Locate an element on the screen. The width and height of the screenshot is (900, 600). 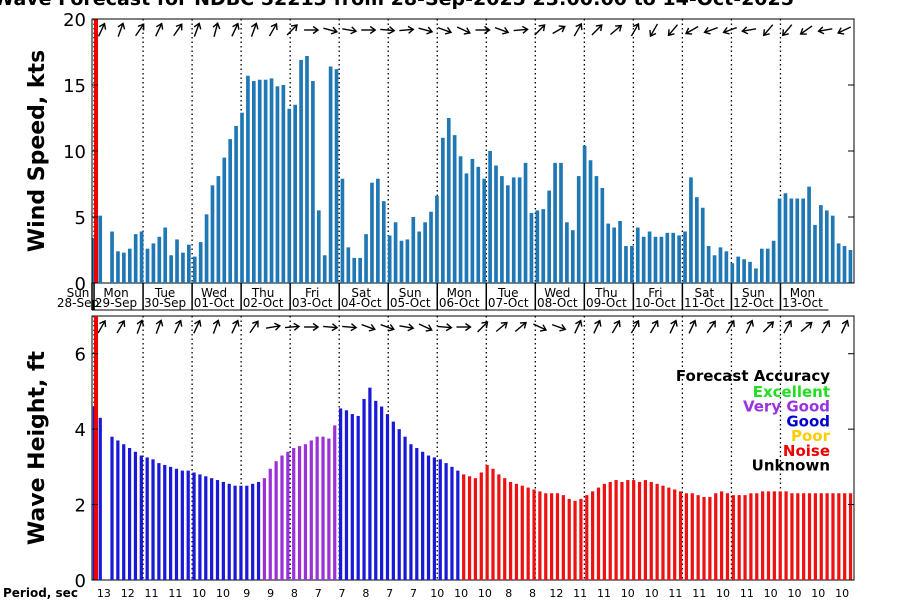
ytick-label: 15 is located at coordinates (74, 86).